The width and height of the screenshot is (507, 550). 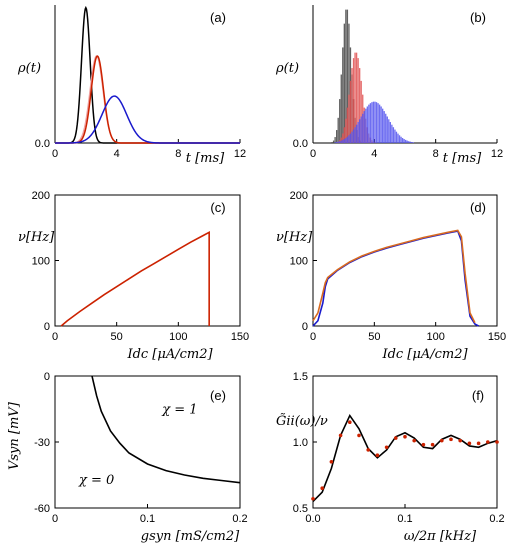 What do you see at coordinates (217, 207) in the screenshot?
I see `panel-tag: (c)` at bounding box center [217, 207].